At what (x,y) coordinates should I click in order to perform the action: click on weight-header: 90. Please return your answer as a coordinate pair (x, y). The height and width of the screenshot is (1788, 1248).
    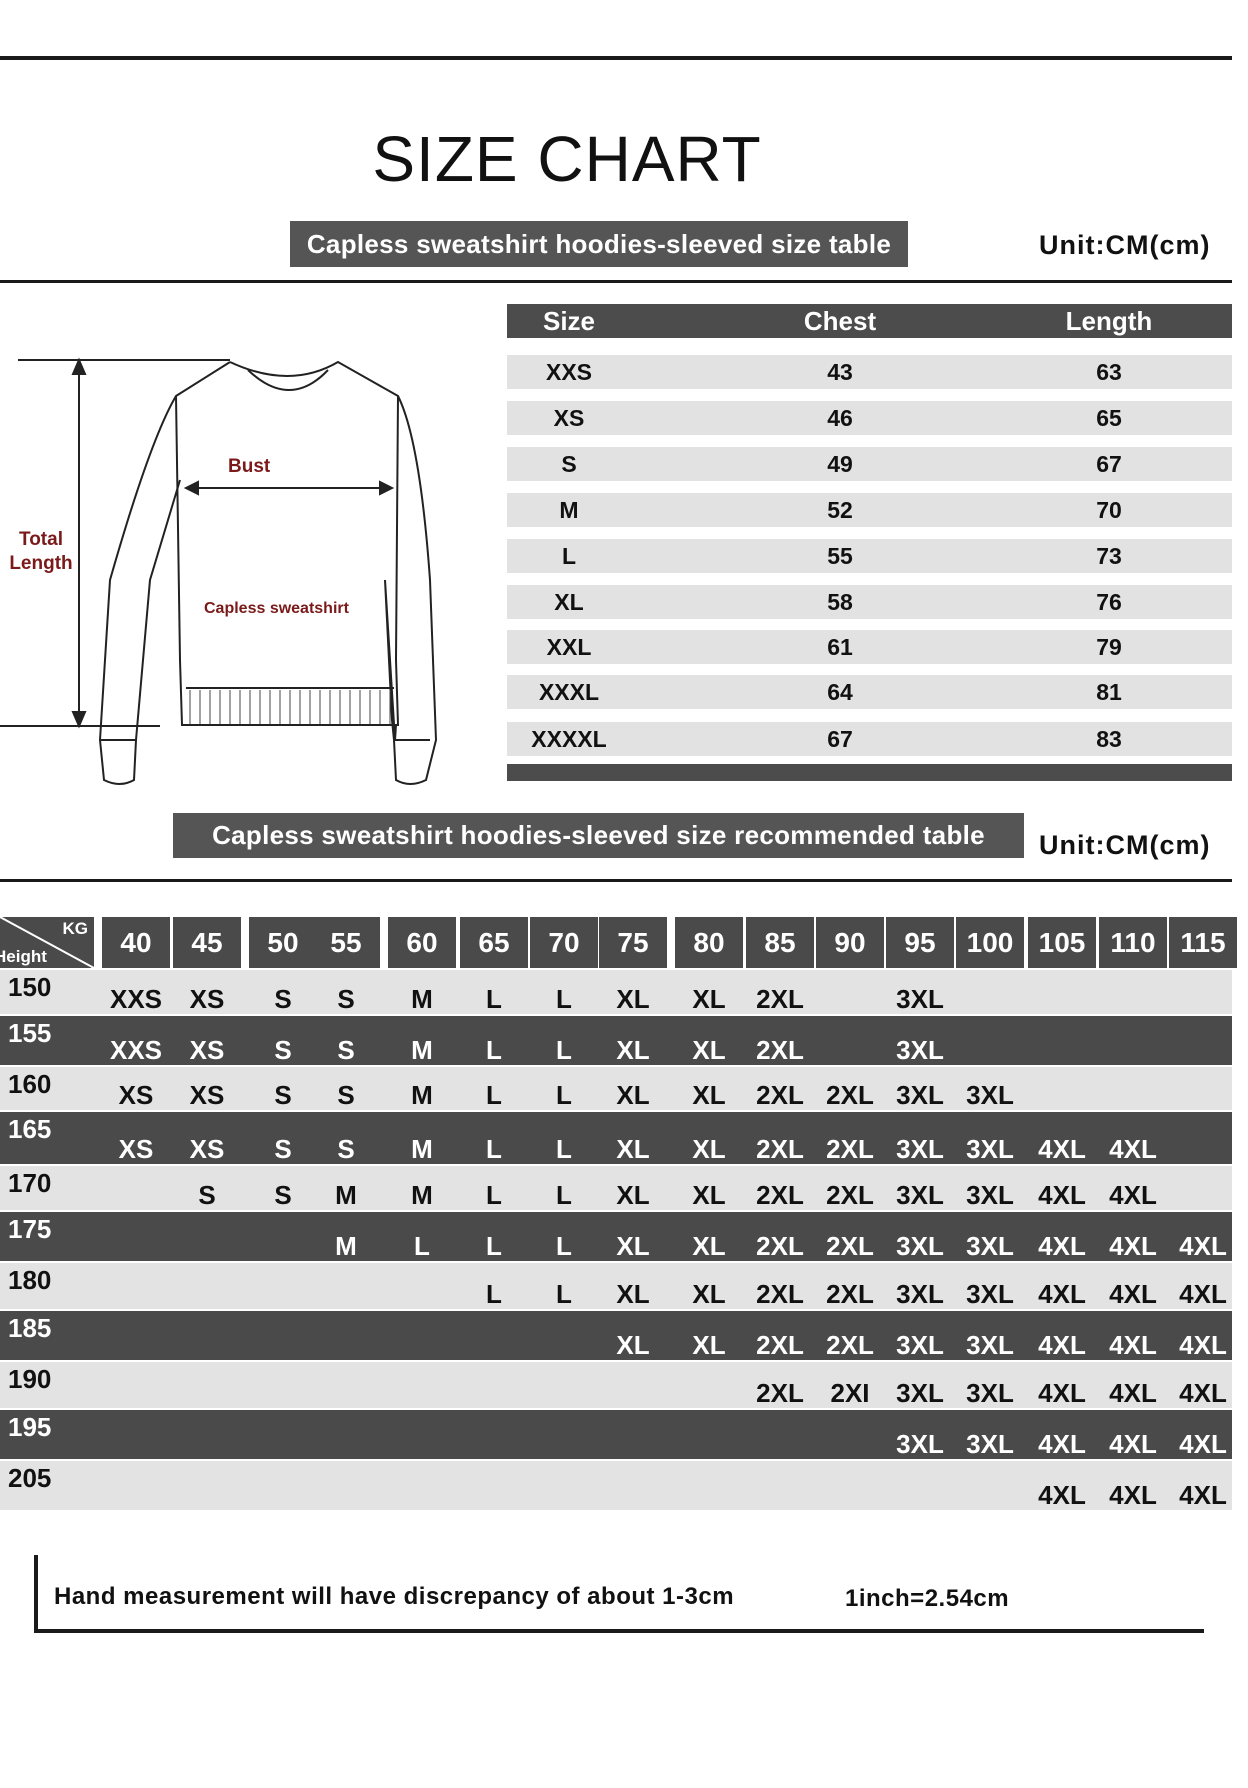
    Looking at the image, I should click on (850, 942).